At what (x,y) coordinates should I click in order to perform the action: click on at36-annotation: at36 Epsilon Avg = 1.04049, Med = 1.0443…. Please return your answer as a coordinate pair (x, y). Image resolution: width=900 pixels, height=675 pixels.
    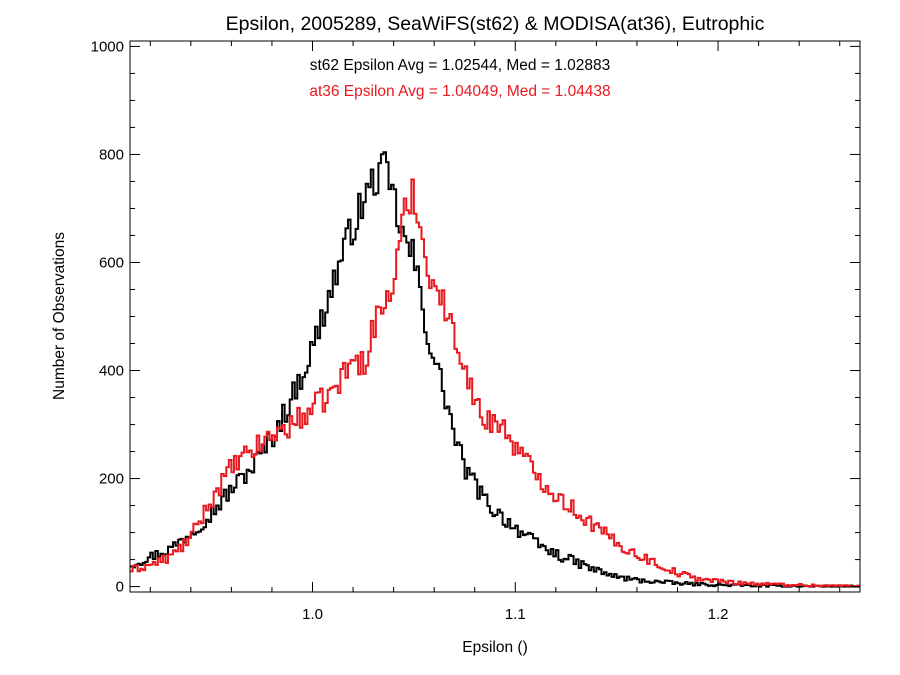
    Looking at the image, I should click on (459, 91).